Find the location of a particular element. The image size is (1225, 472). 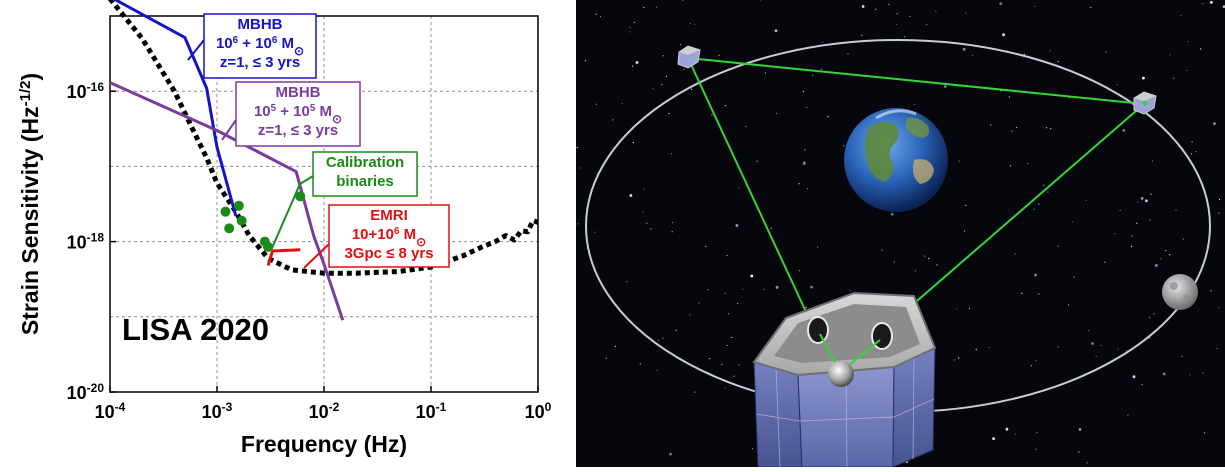

annotation-box is located at coordinates (389, 236).